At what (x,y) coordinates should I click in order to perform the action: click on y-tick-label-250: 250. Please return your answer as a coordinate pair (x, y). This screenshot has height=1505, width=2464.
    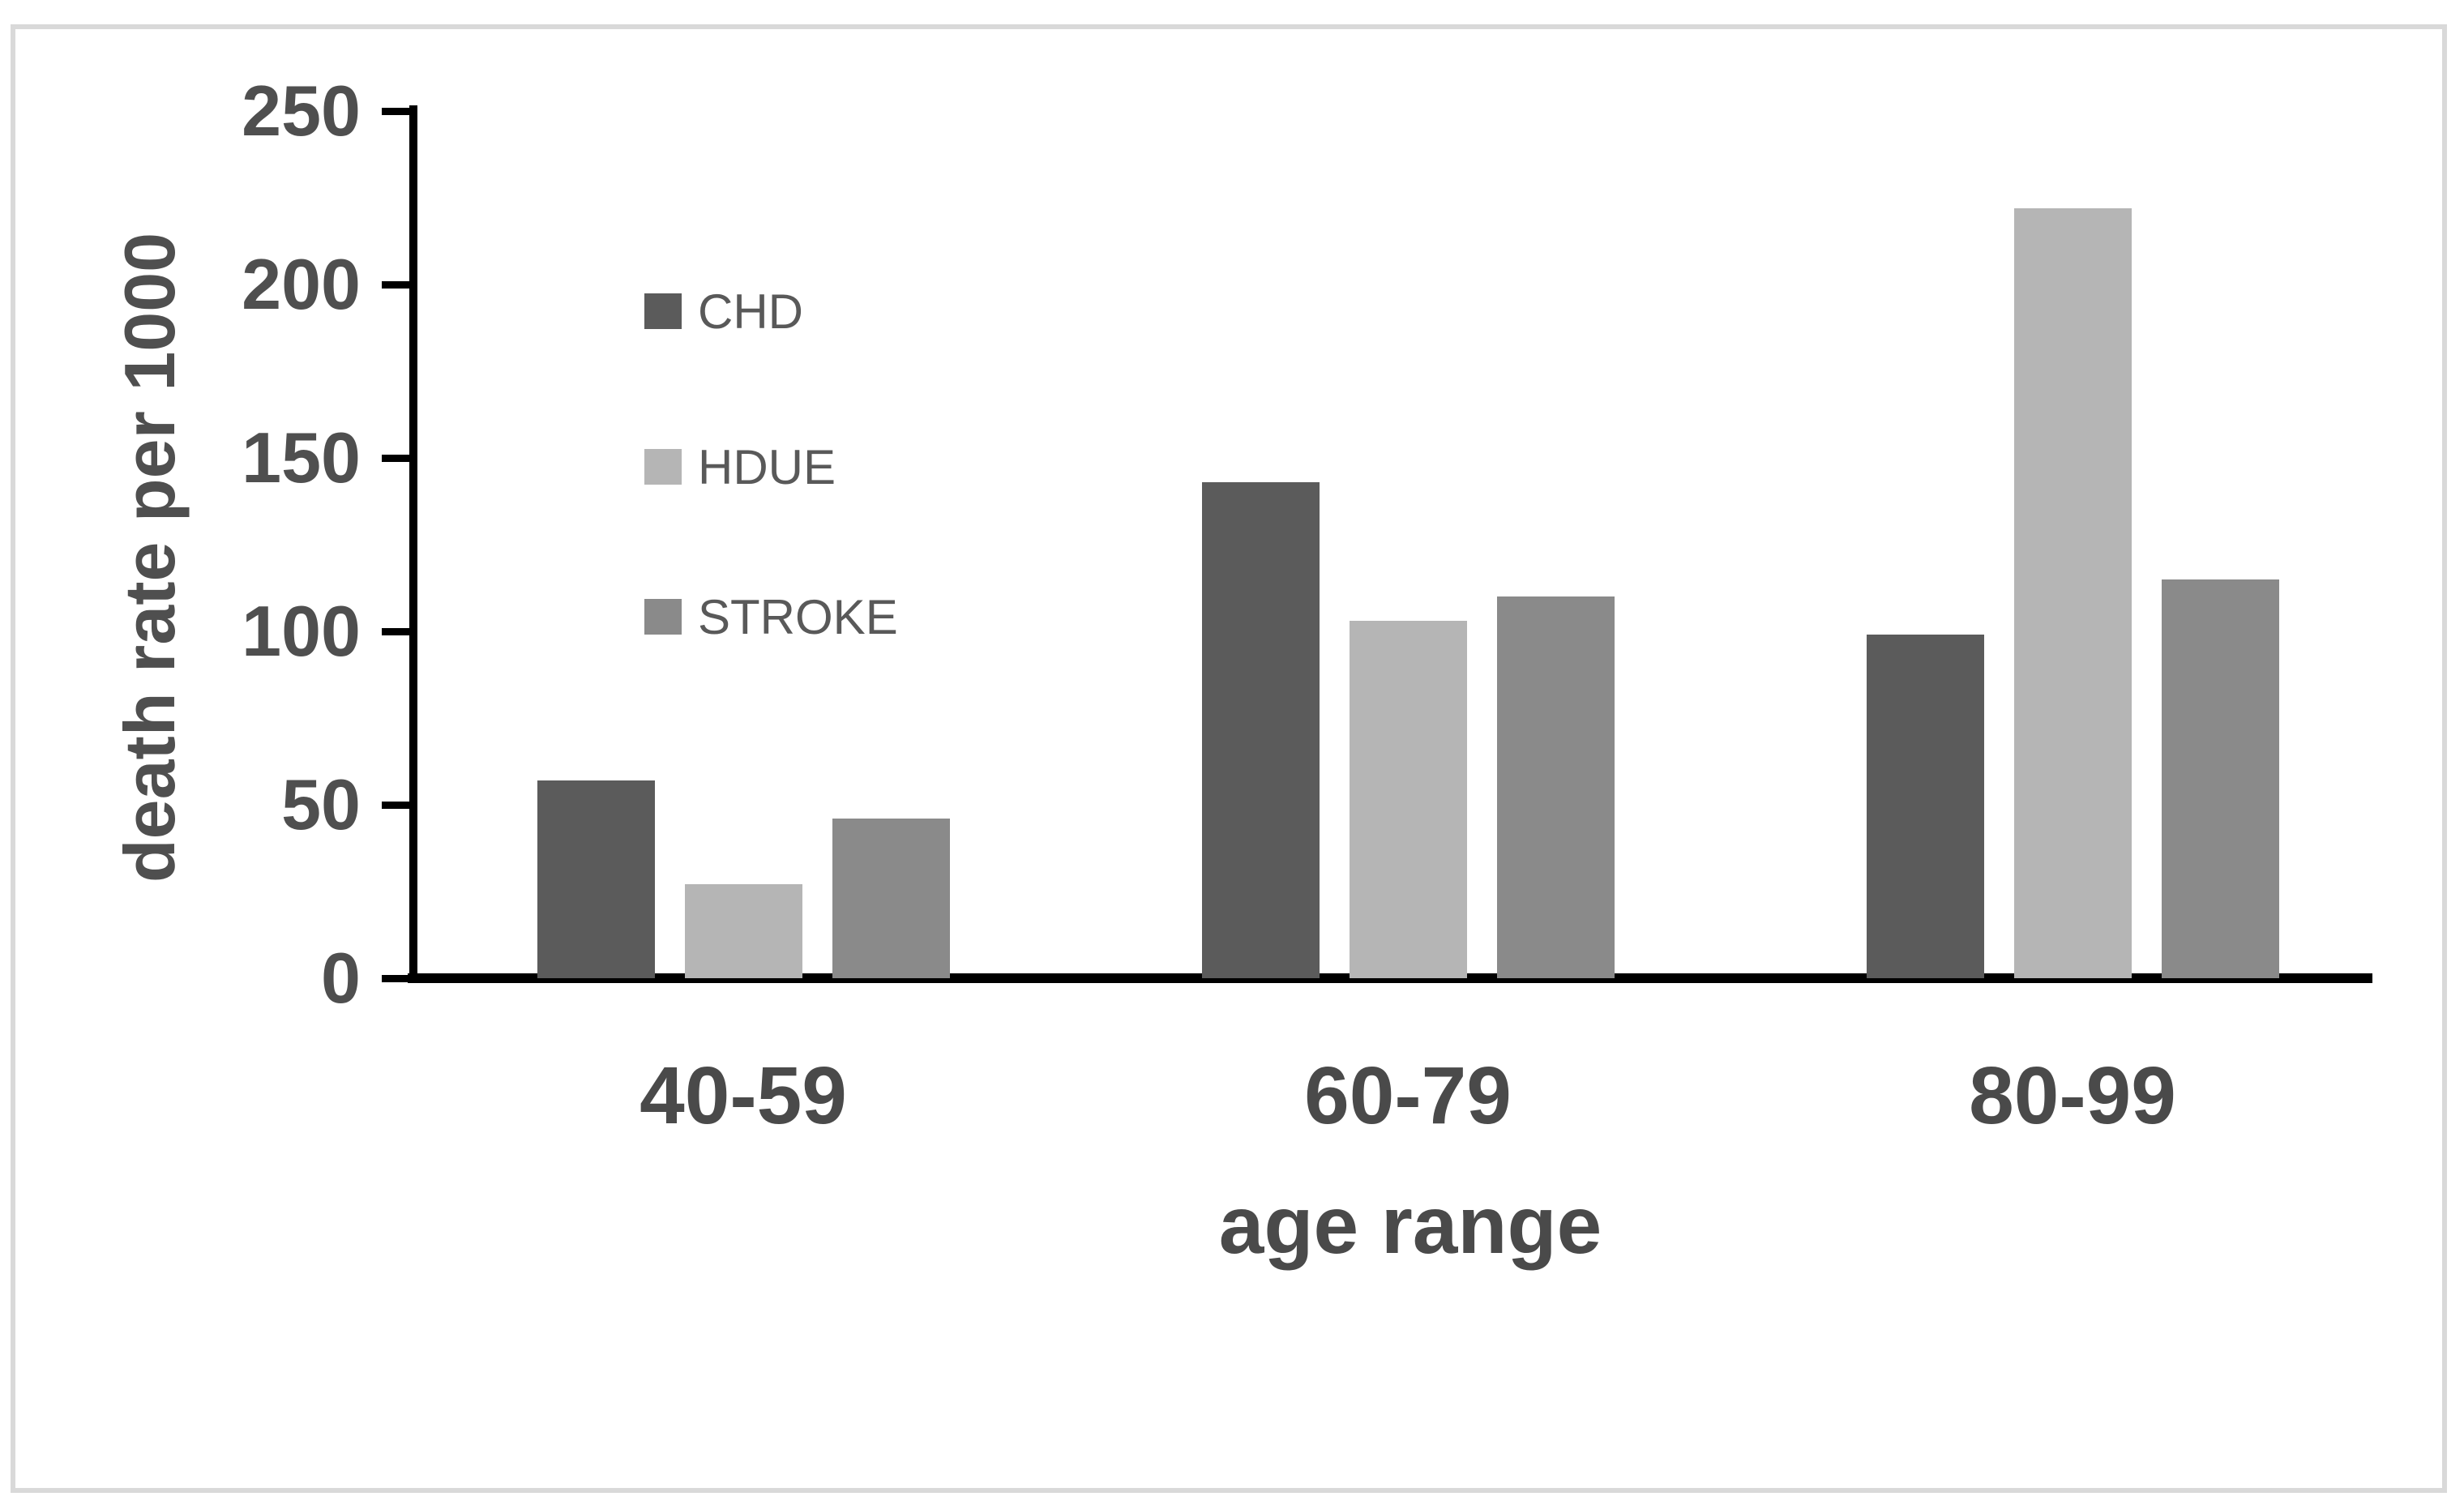
    Looking at the image, I should click on (301, 111).